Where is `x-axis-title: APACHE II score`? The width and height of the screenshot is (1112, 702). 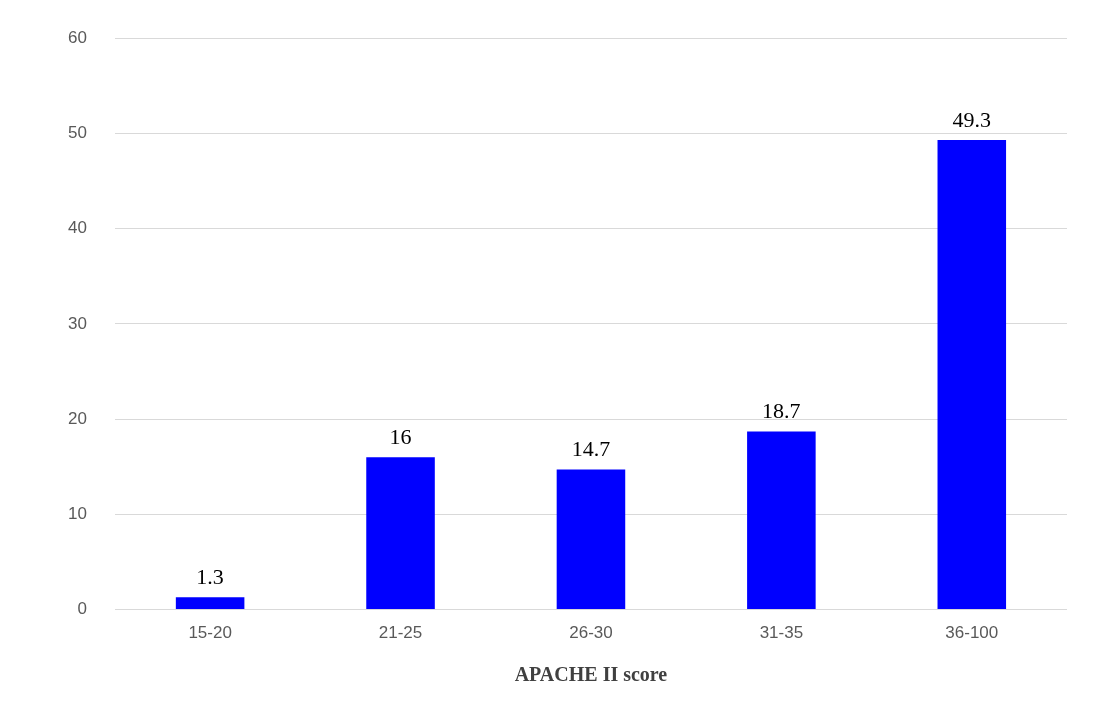 x-axis-title: APACHE II score is located at coordinates (591, 674).